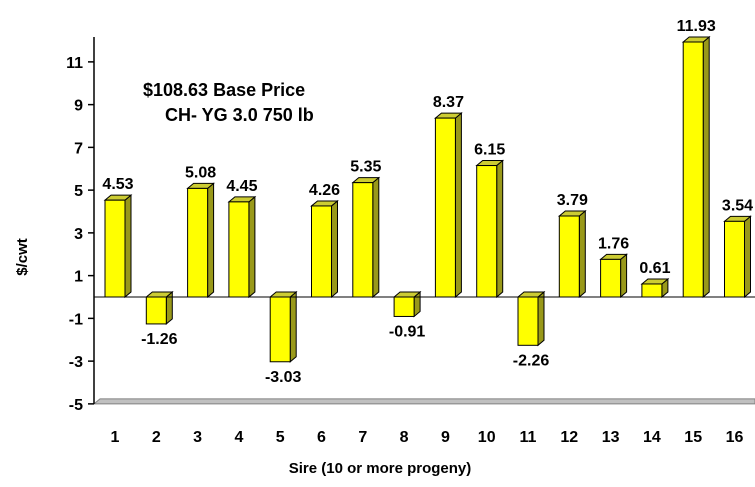 This screenshot has height=487, width=755. Describe the element at coordinates (238, 437) in the screenshot. I see `x-tick-label: 4` at that location.